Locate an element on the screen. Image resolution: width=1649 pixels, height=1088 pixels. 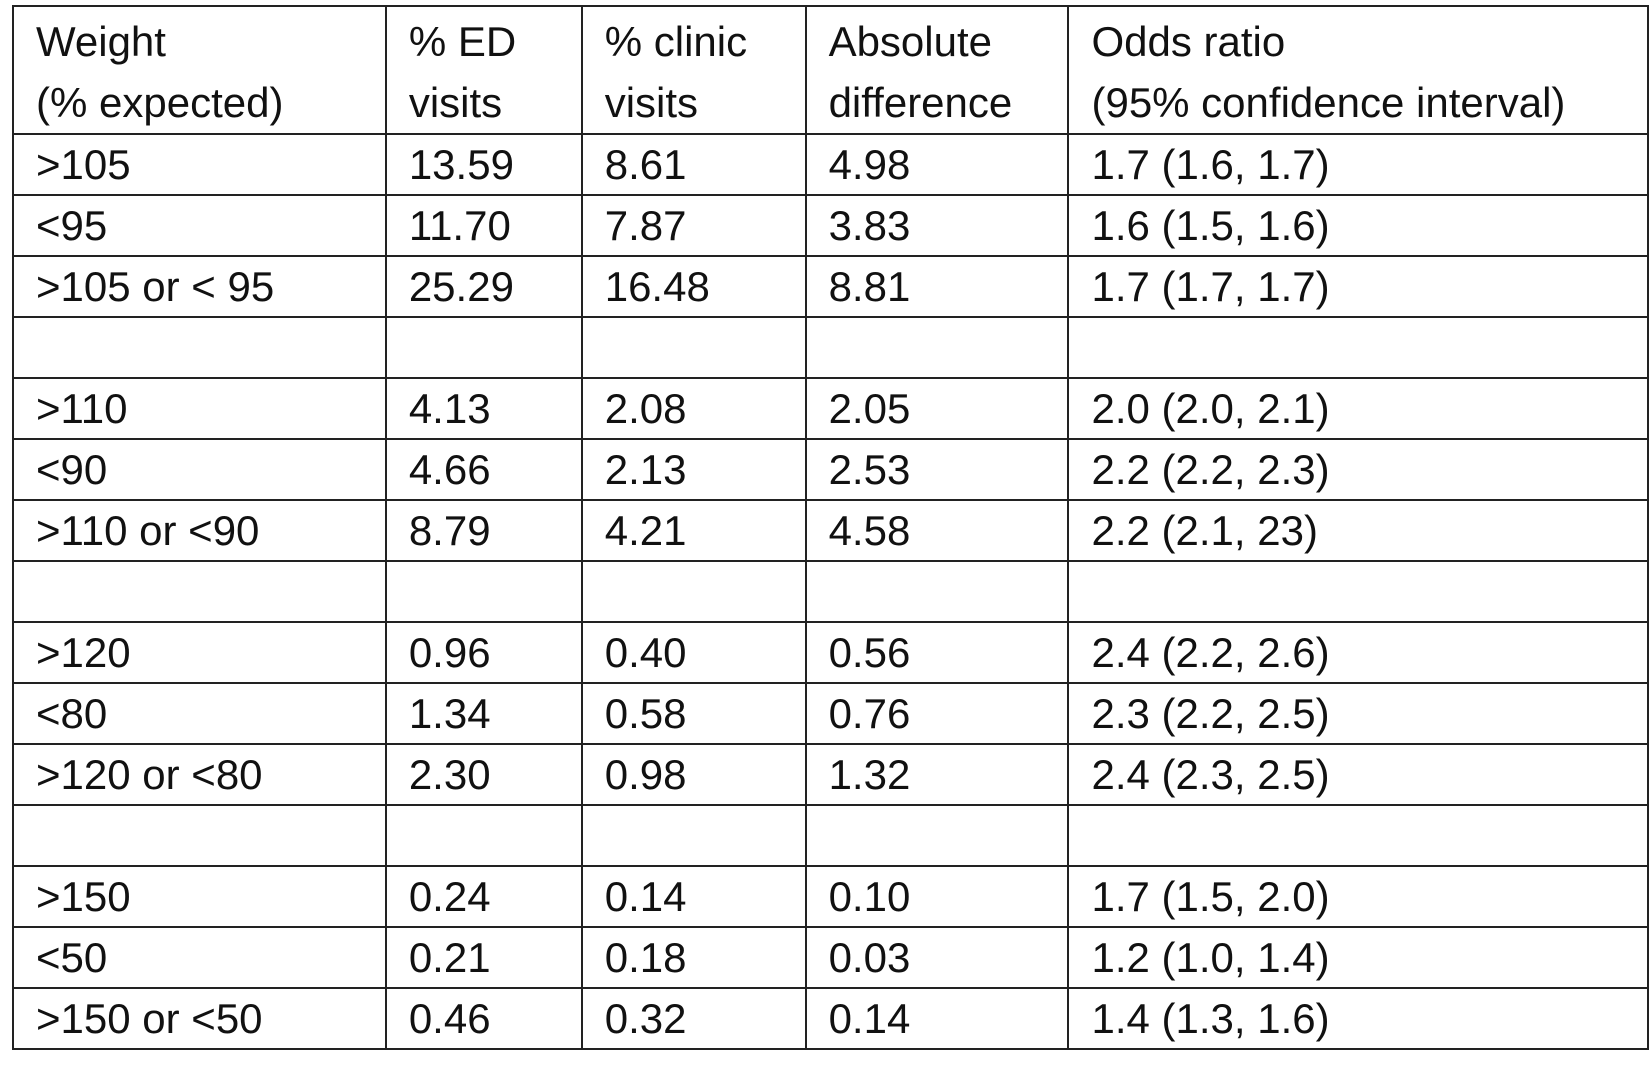
table-row: <90 4.66 2.13 2.53 2.2 (2.2, 2.3) is located at coordinates (830, 469).